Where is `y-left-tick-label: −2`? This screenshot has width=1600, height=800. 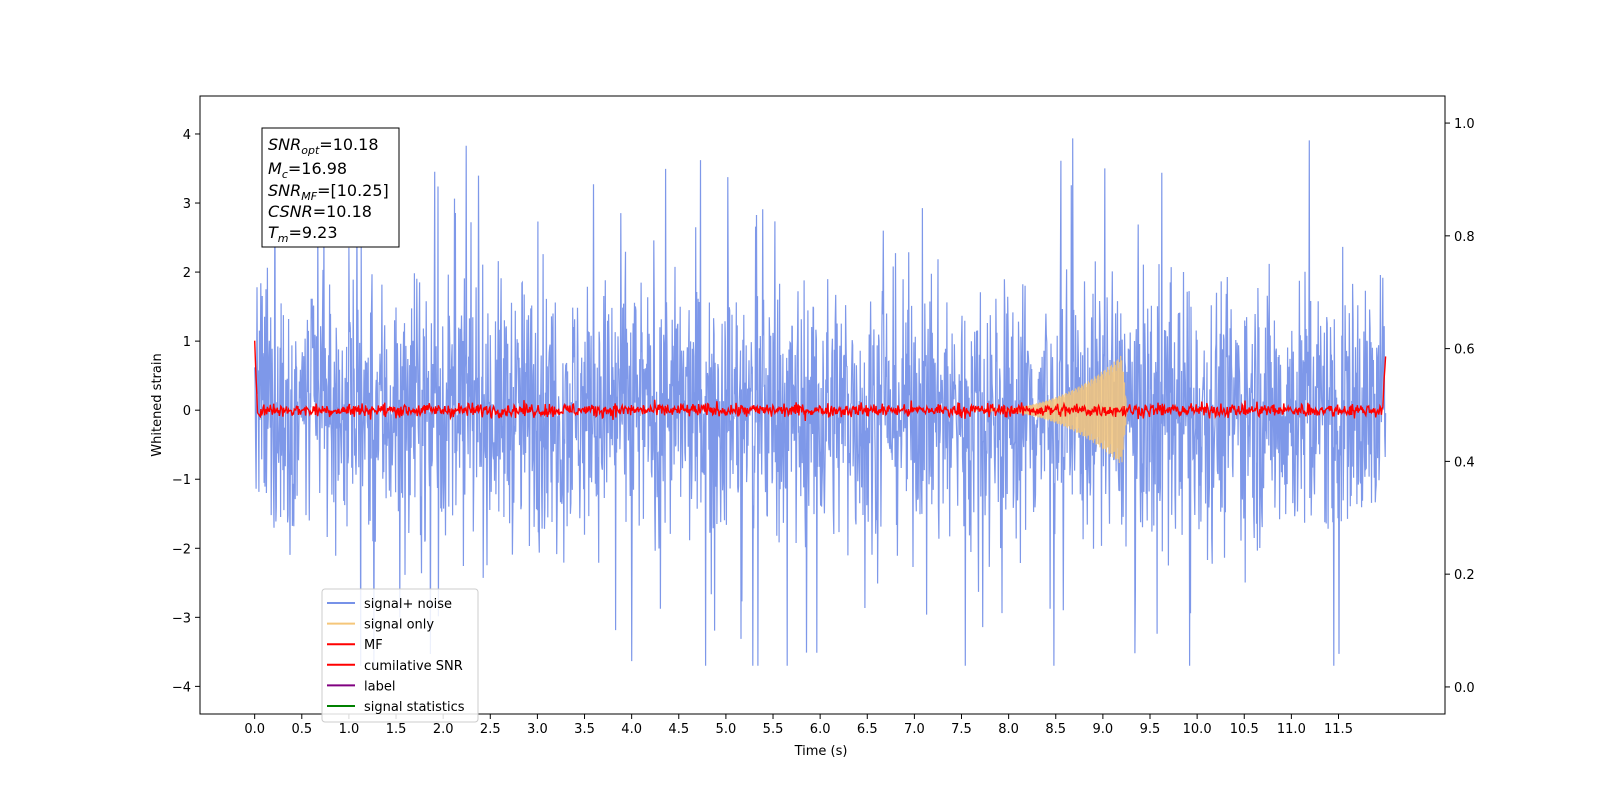
y-left-tick-label: −2 is located at coordinates (181, 549).